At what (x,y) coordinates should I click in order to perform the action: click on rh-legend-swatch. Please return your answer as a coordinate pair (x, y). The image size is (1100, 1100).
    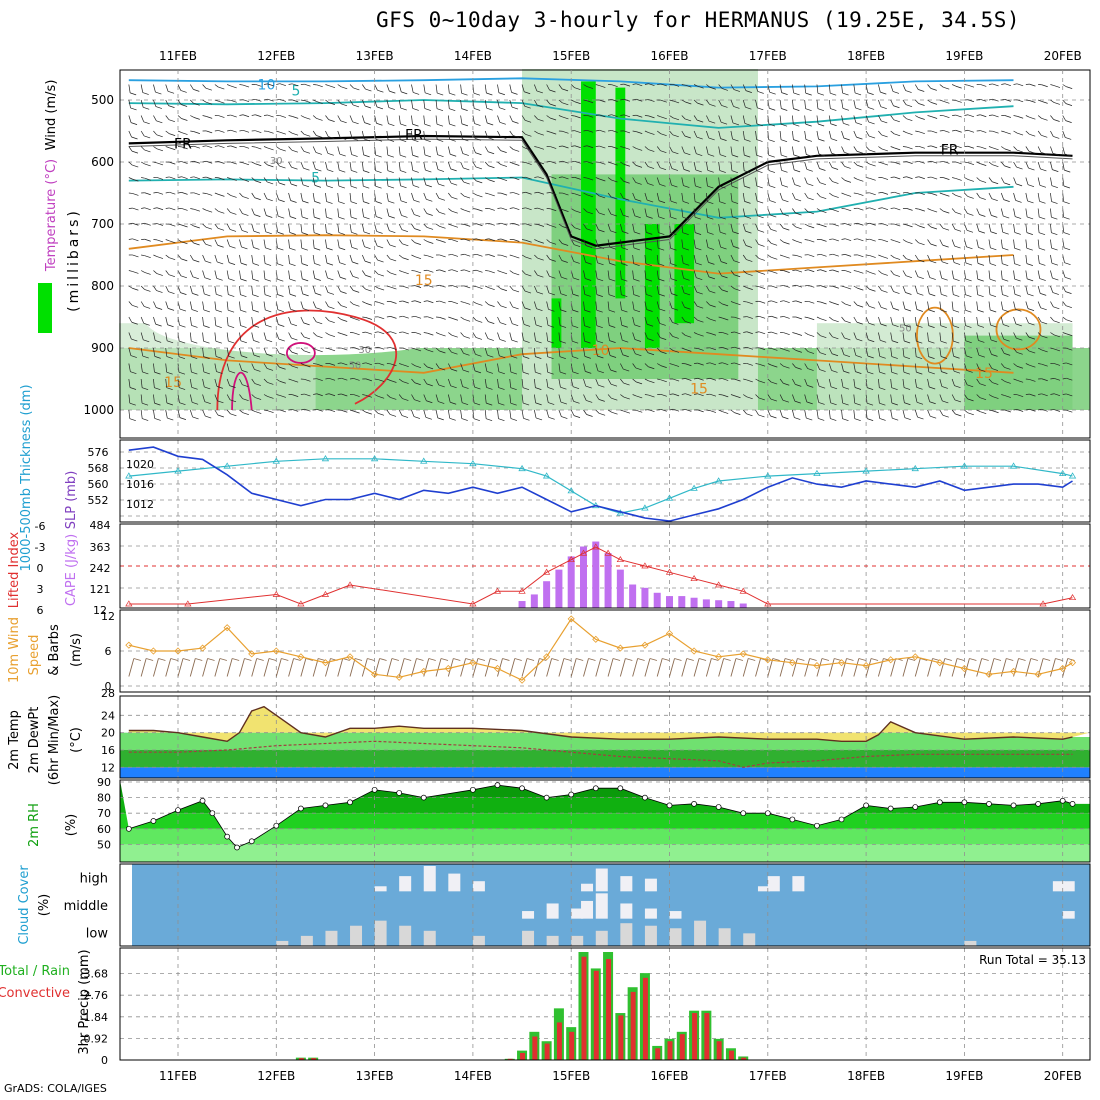
    Looking at the image, I should click on (45, 308).